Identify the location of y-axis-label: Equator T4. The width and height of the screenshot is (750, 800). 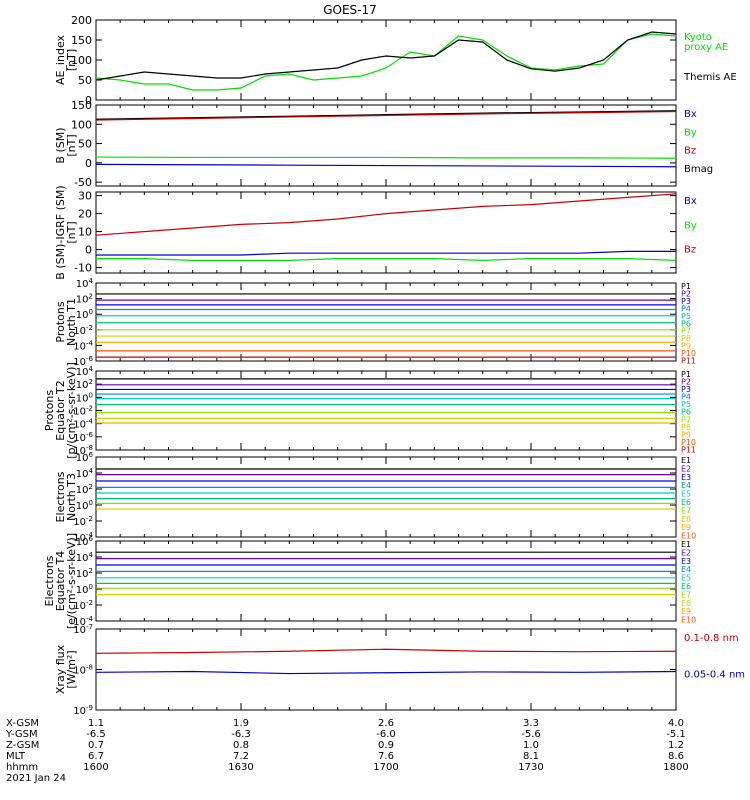
(60, 581).